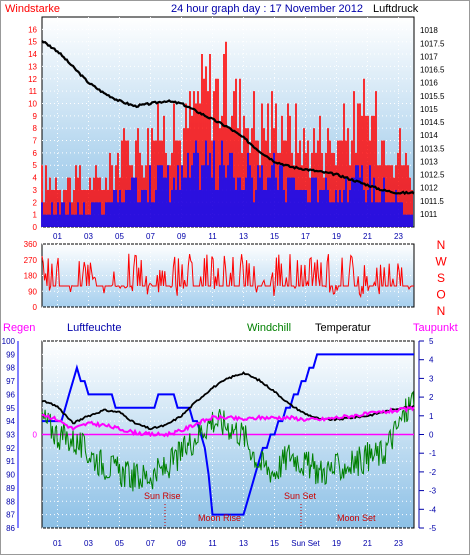 The width and height of the screenshot is (470, 555). Describe the element at coordinates (57, 543) in the screenshot. I see `lower-hour-tick-label: 01` at that location.